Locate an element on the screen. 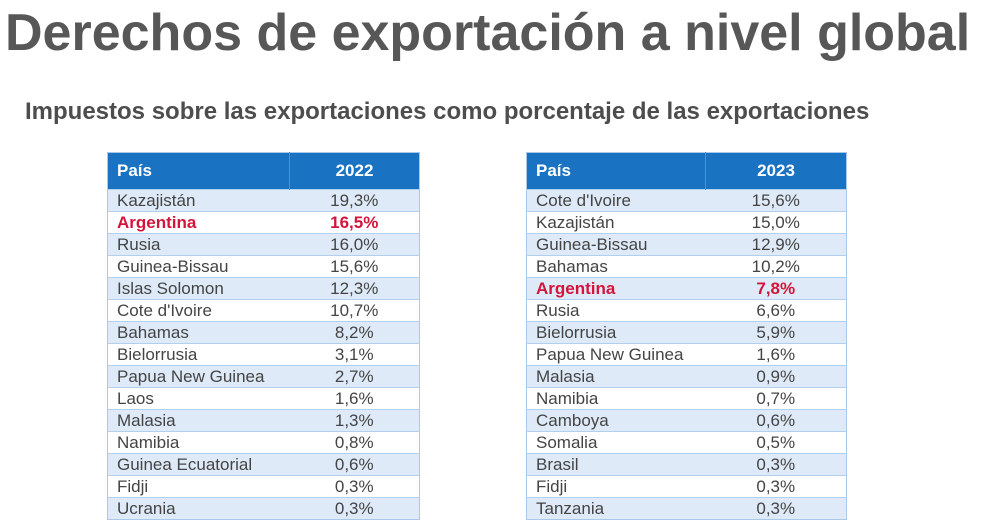  table-row: Namibia 0,8% is located at coordinates (263, 442).